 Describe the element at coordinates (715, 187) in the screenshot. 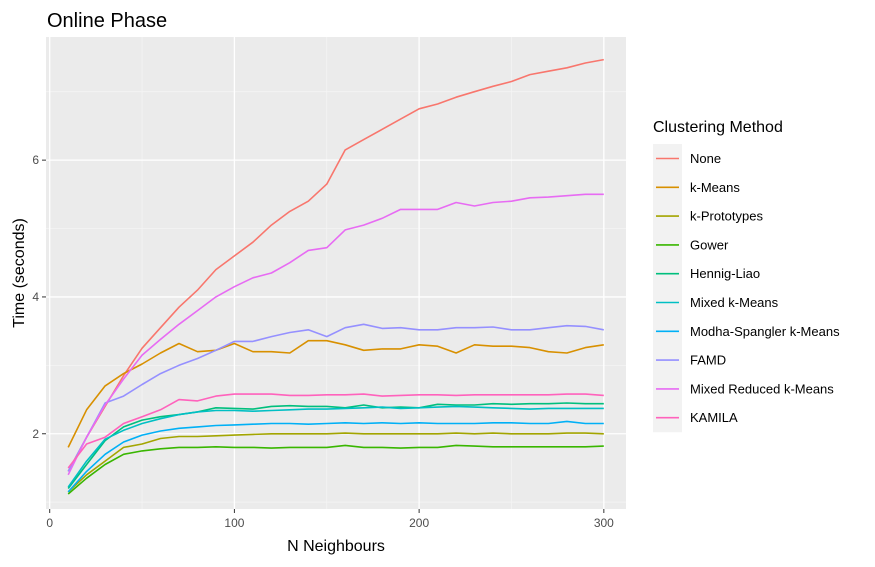

I see `legend-label-k-means: k-Means` at that location.